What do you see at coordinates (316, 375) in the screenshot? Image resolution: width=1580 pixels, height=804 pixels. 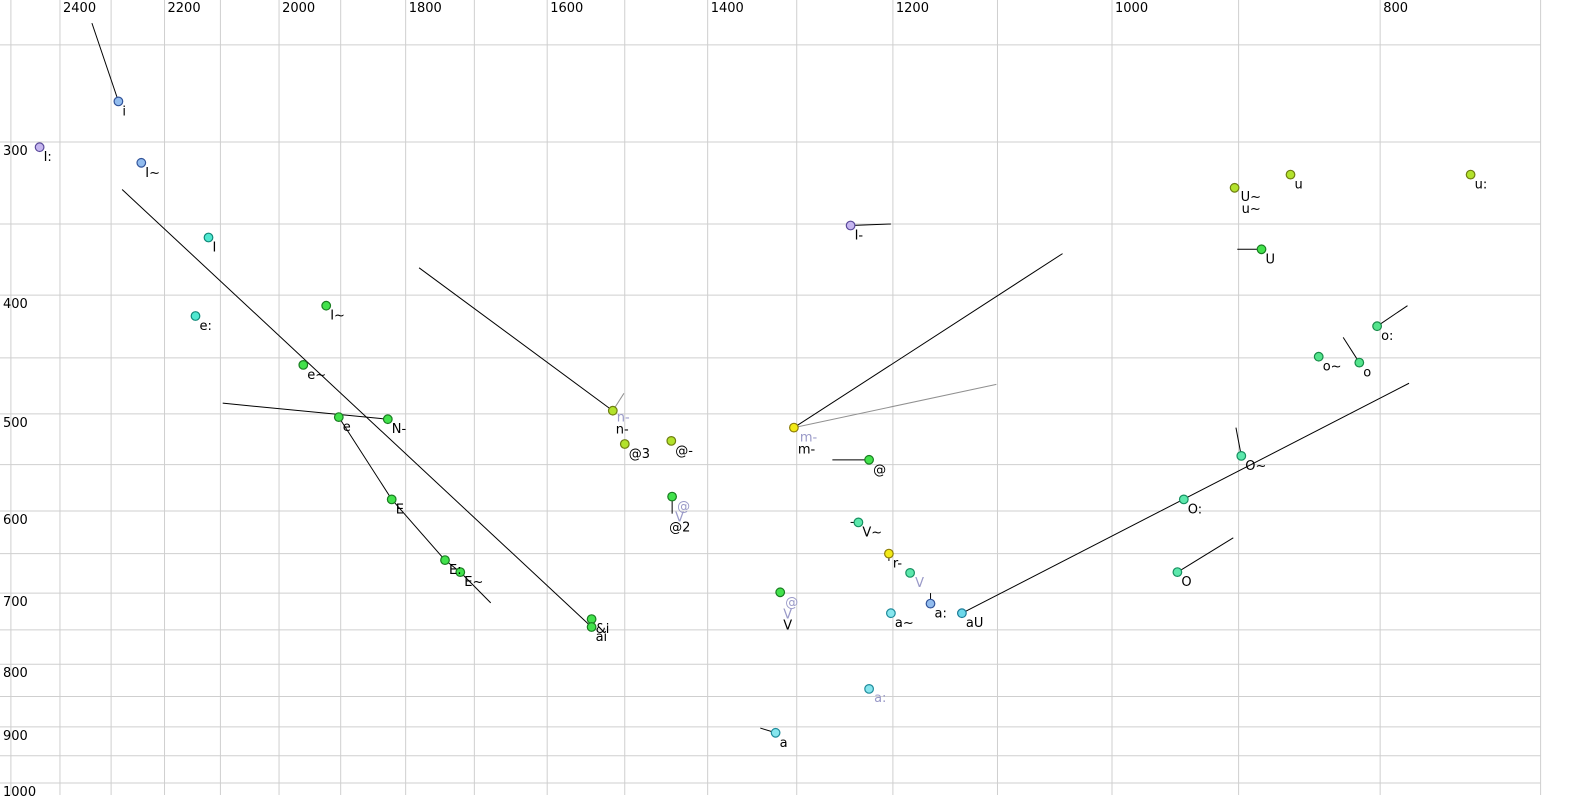 I see `vowel-label: e~` at bounding box center [316, 375].